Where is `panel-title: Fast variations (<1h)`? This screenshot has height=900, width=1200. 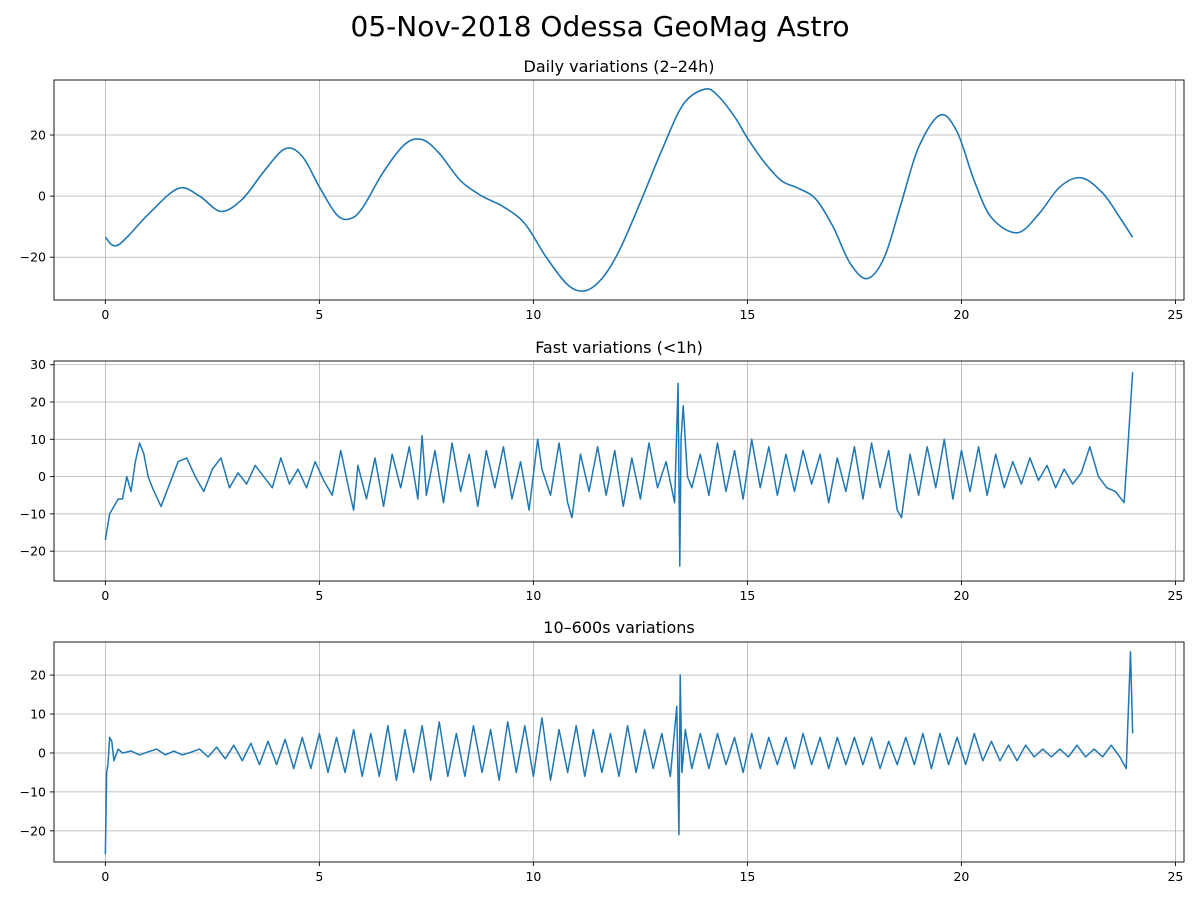
panel-title: Fast variations (<1h) is located at coordinates (619, 347).